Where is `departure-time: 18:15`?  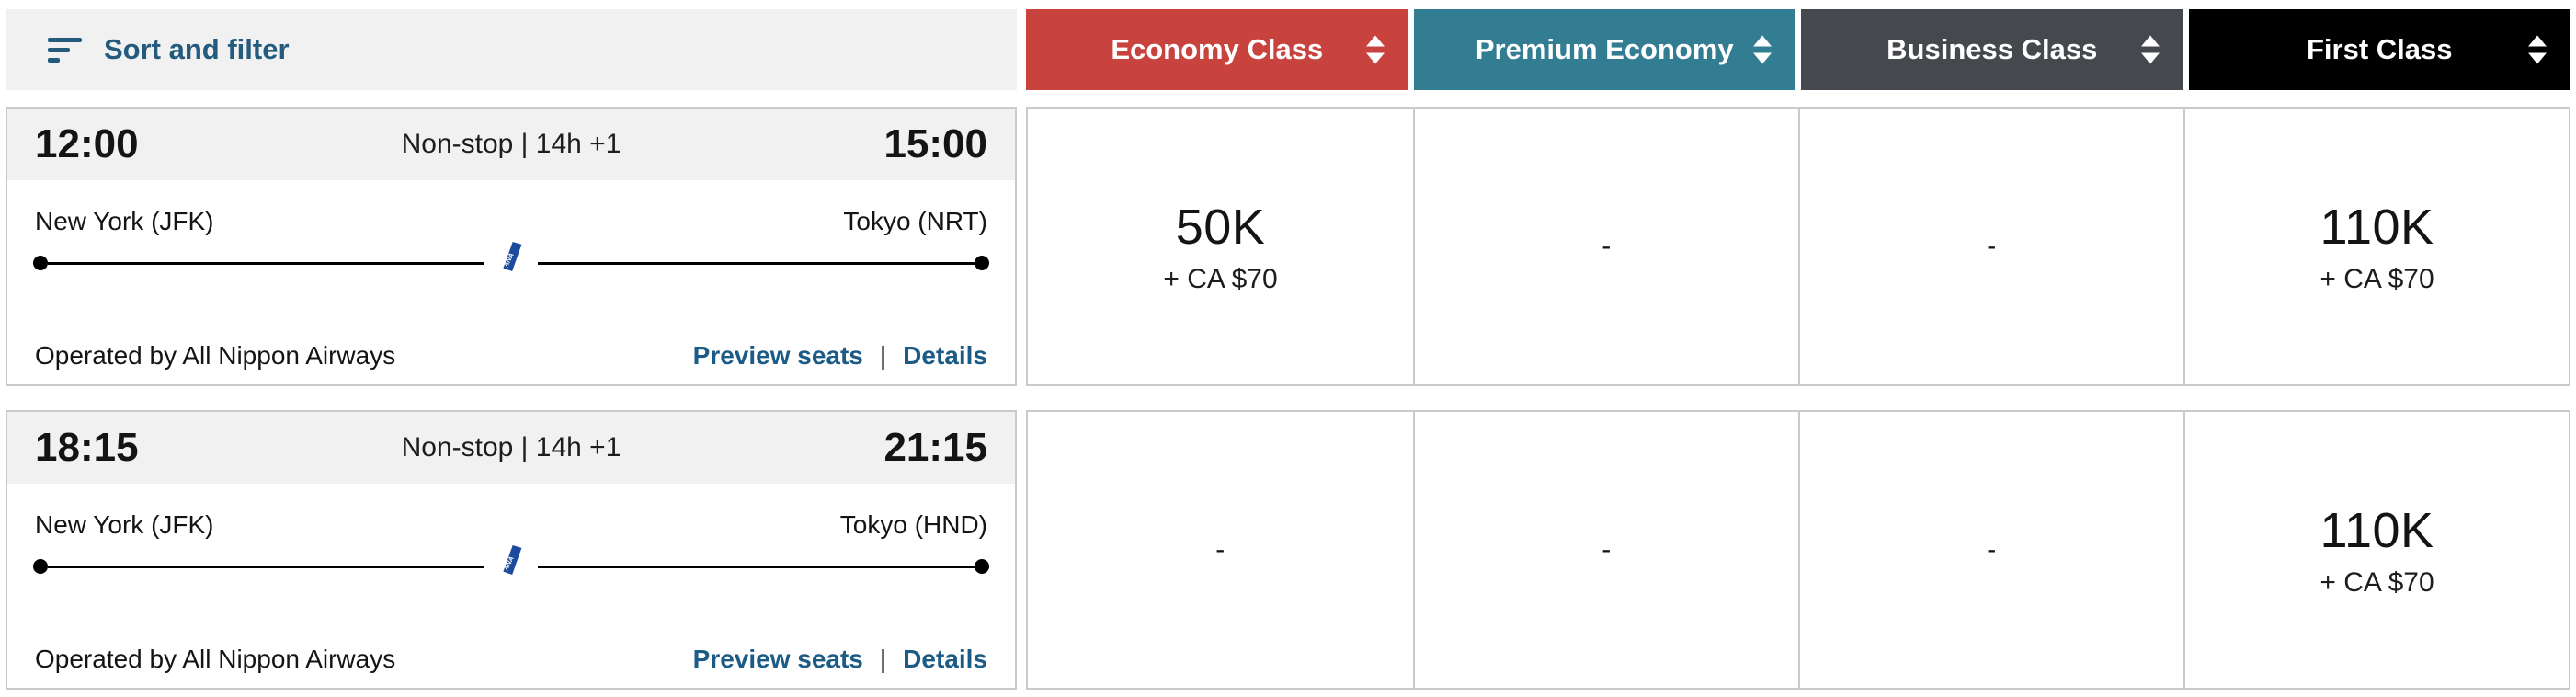 departure-time: 18:15 is located at coordinates (87, 447).